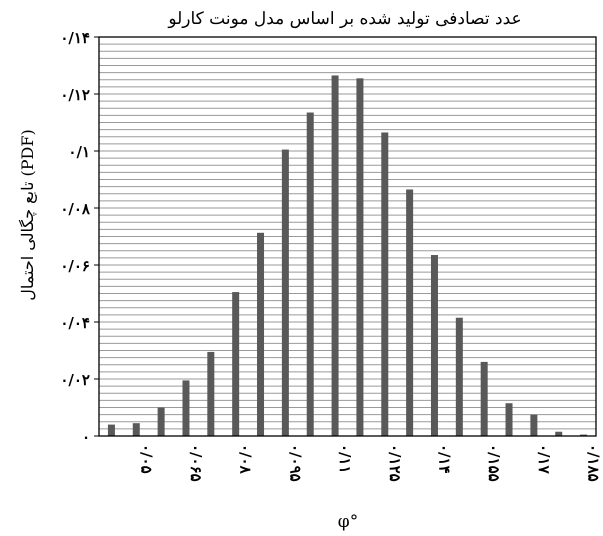 The width and height of the screenshot is (603, 536). Describe the element at coordinates (75, 209) in the screenshot. I see `y-tick-label: ۰/۰۸` at that location.